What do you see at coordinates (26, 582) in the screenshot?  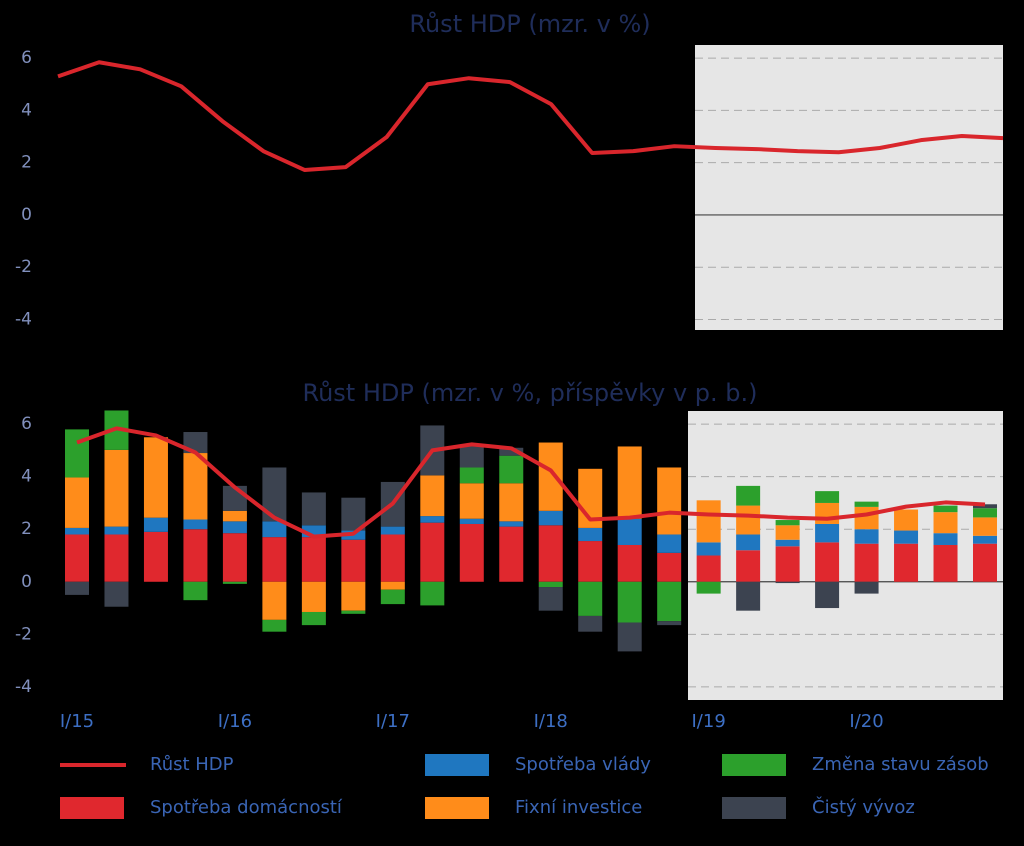 I see `y-tick-label: 0` at bounding box center [26, 582].